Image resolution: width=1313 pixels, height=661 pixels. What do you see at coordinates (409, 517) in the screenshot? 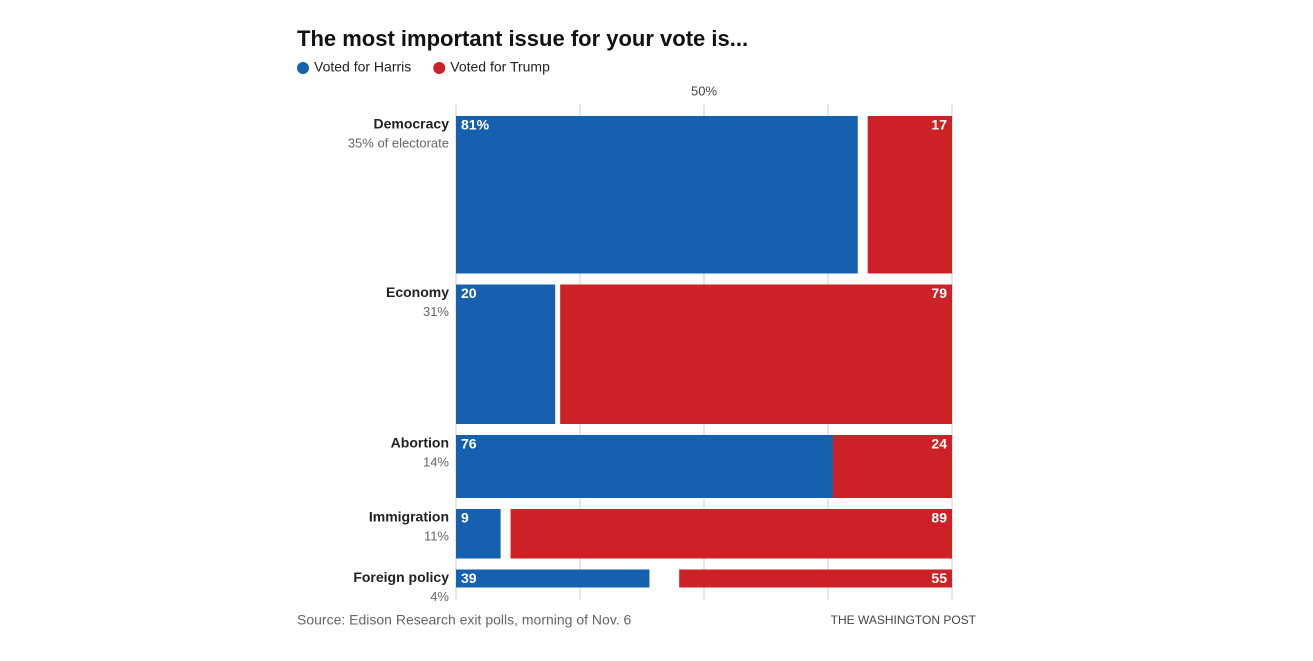
I see `category-label: Immigration` at bounding box center [409, 517].